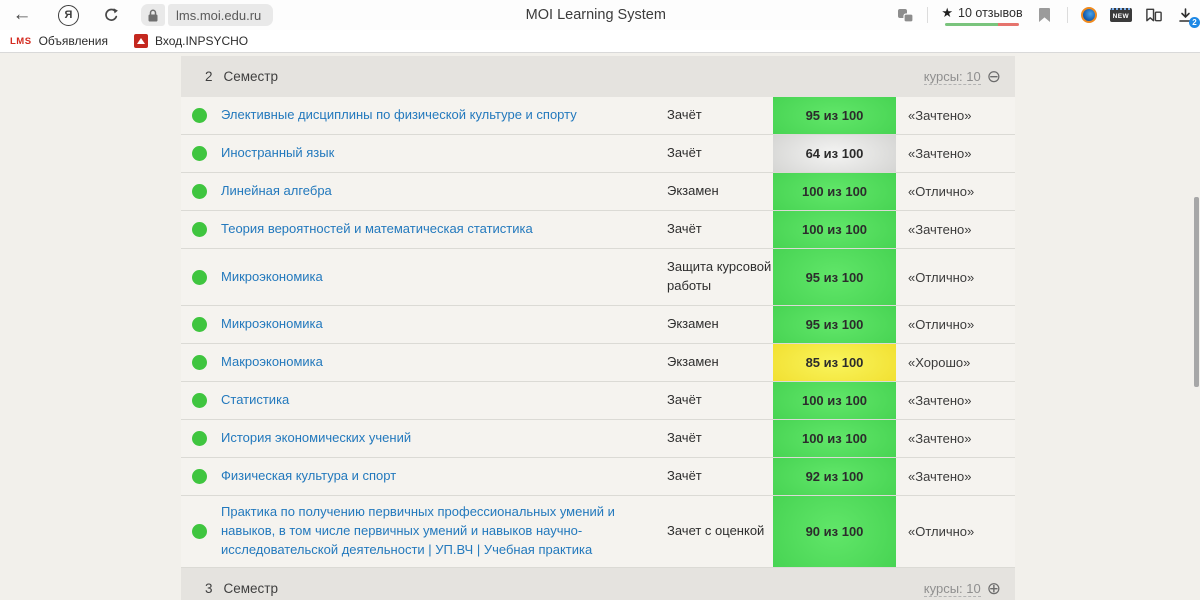  I want to click on address-bar: lms.moi.edu.ru, so click(207, 15).